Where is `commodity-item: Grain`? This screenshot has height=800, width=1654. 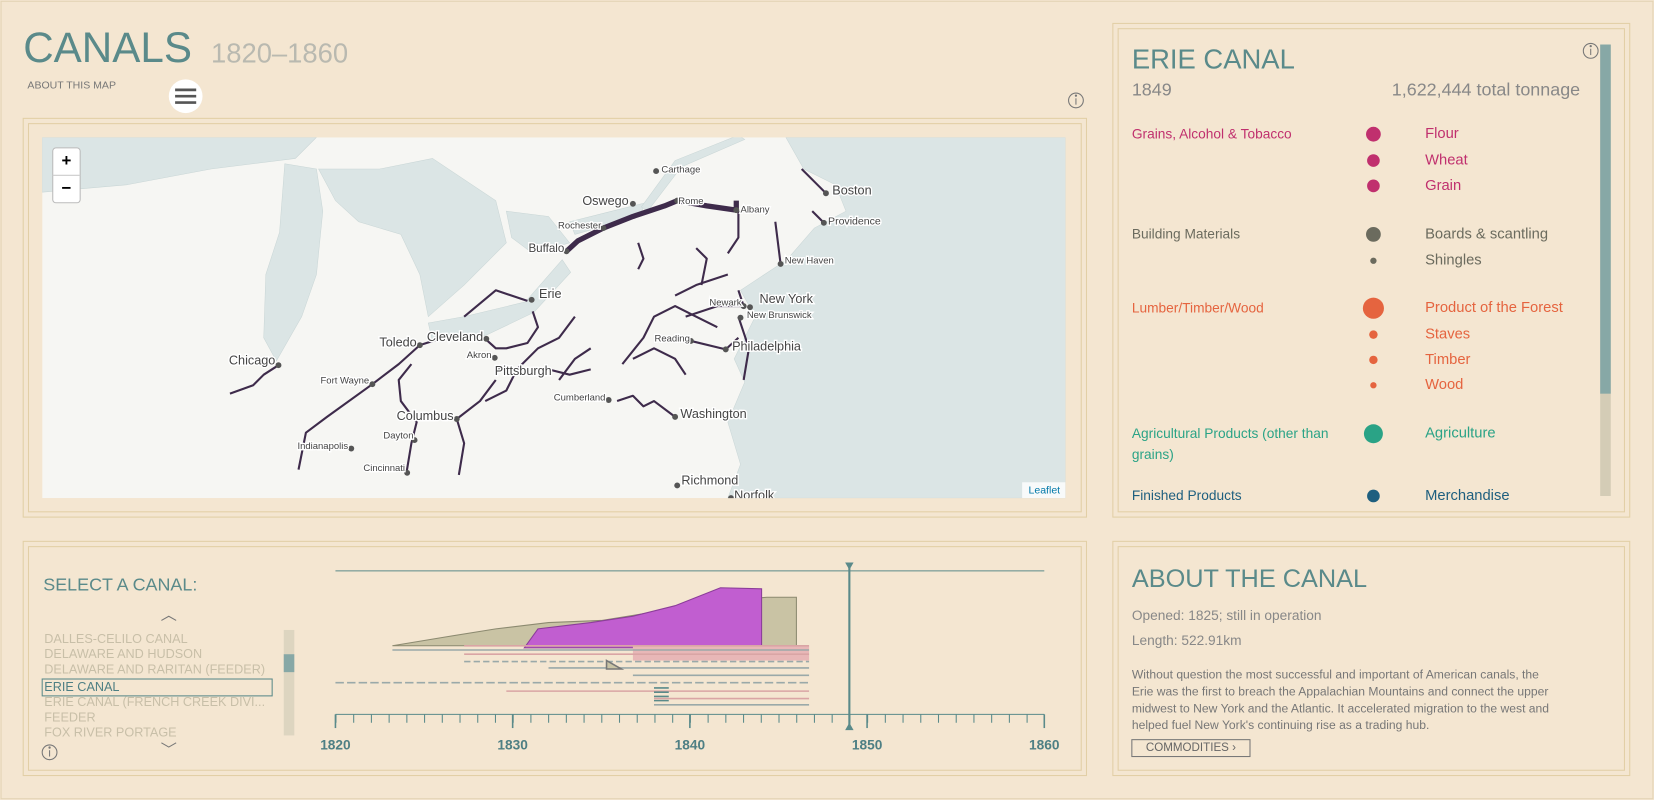
commodity-item: Grain is located at coordinates (1443, 186).